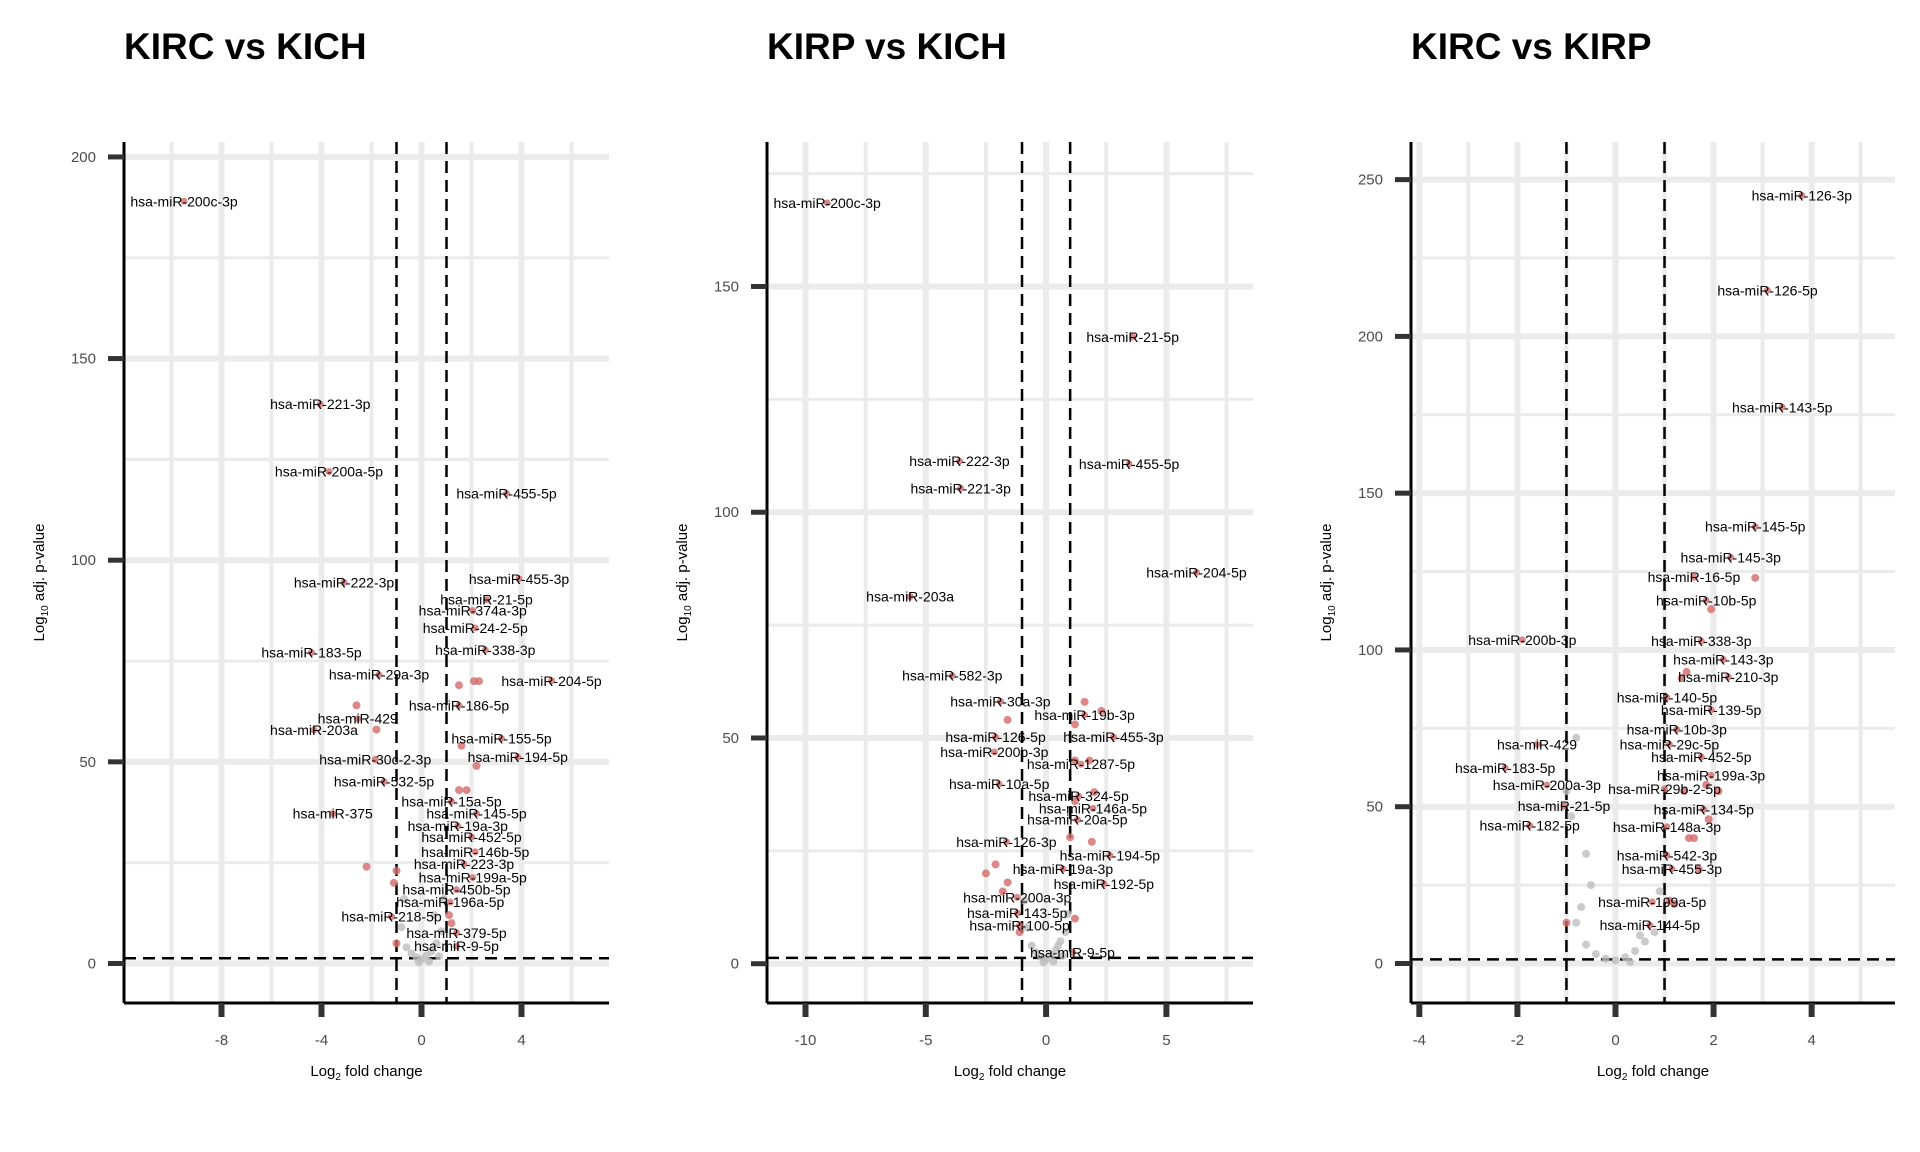 This screenshot has height=1152, width=1920. I want to click on gene-label: hsa-miR-29c-5p, so click(1670, 744).